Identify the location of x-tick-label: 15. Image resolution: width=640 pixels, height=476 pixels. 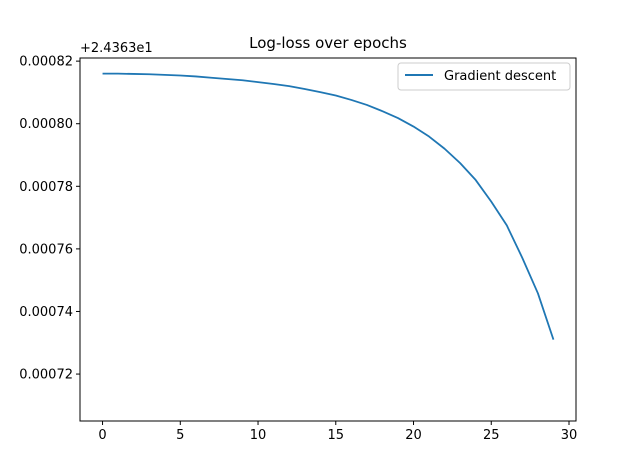
(336, 435).